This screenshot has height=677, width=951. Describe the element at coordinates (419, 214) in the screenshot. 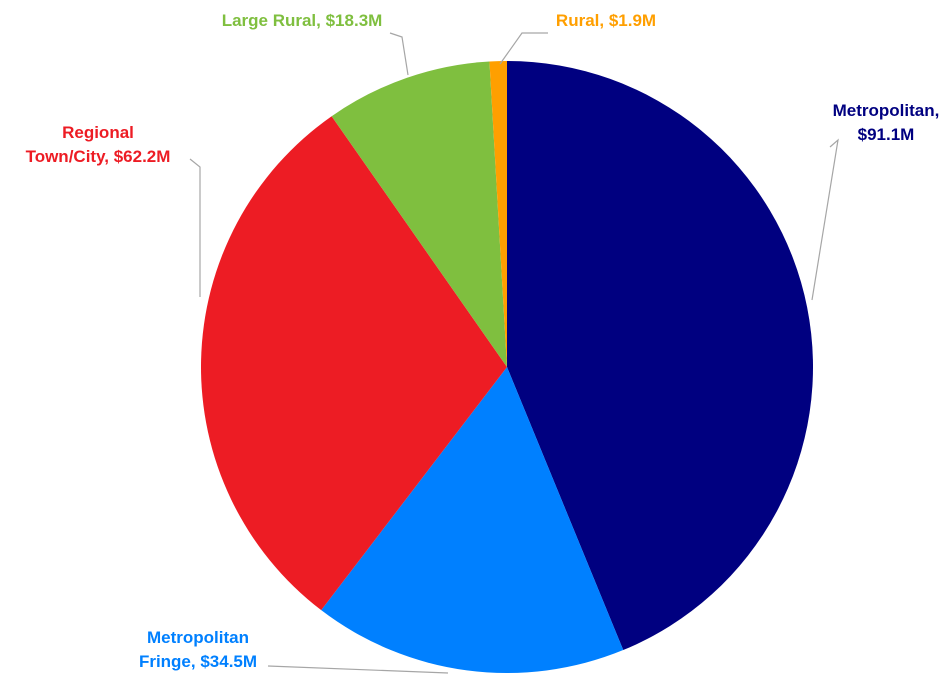

I see `pie-slice-large-rural` at that location.